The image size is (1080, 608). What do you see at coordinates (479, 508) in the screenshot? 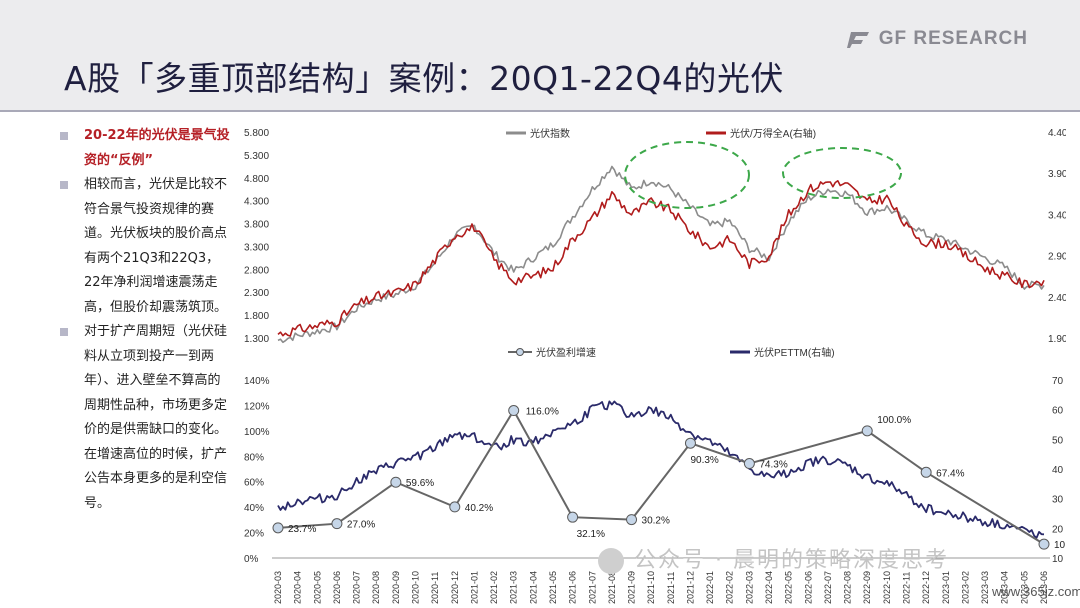
I see `data-label-growth: 40.2%` at bounding box center [479, 508].